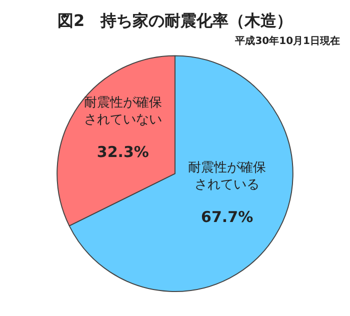  I want to click on chart-subtitle: 平成30年10月1日現在, so click(287, 40).